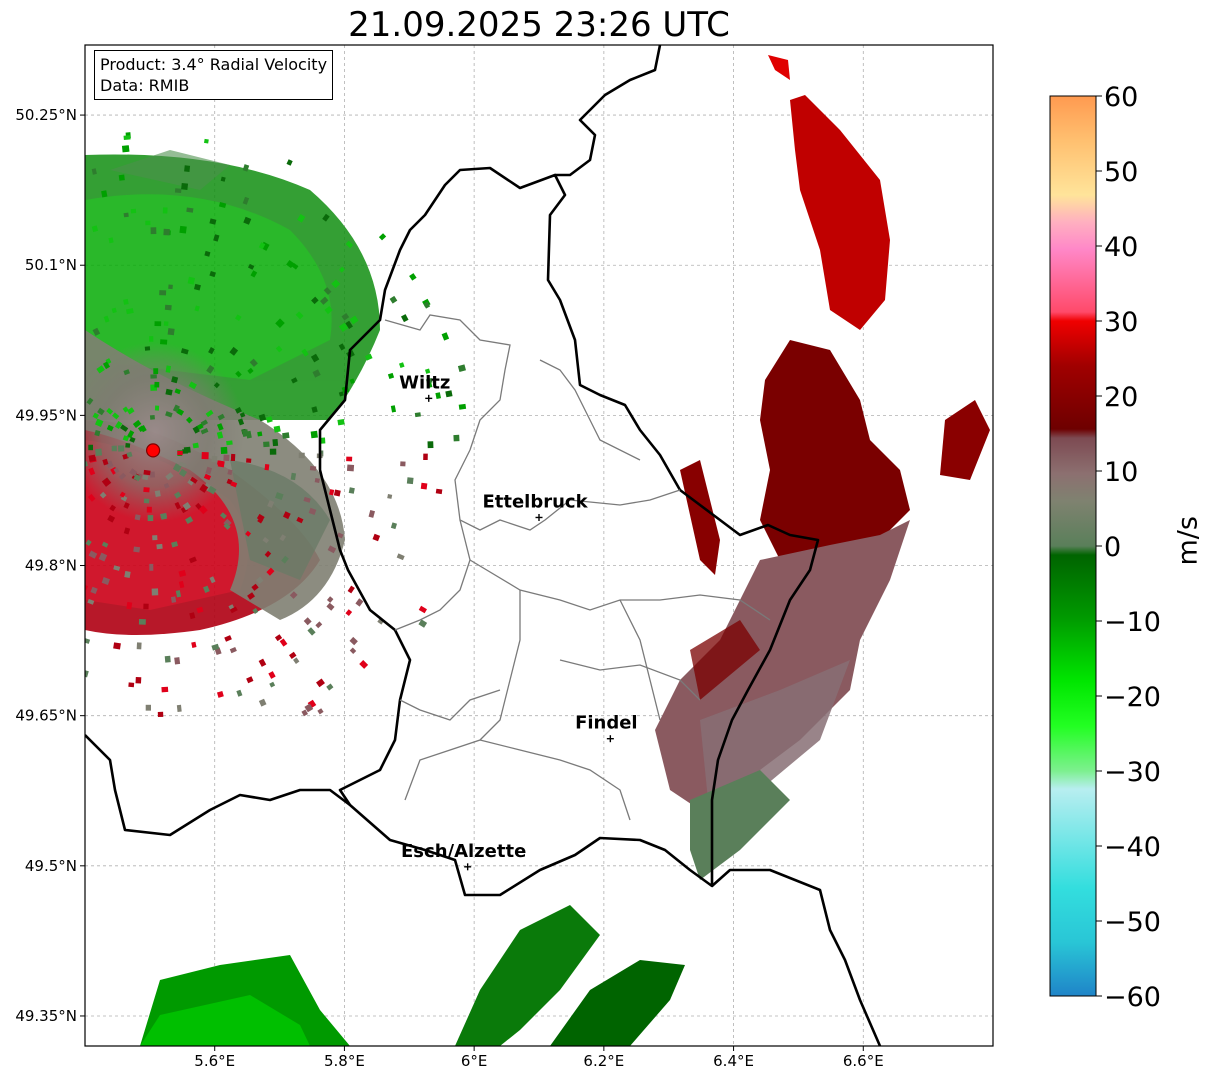  I want to click on lon-tick-label: 5.6°E, so click(214, 1061).